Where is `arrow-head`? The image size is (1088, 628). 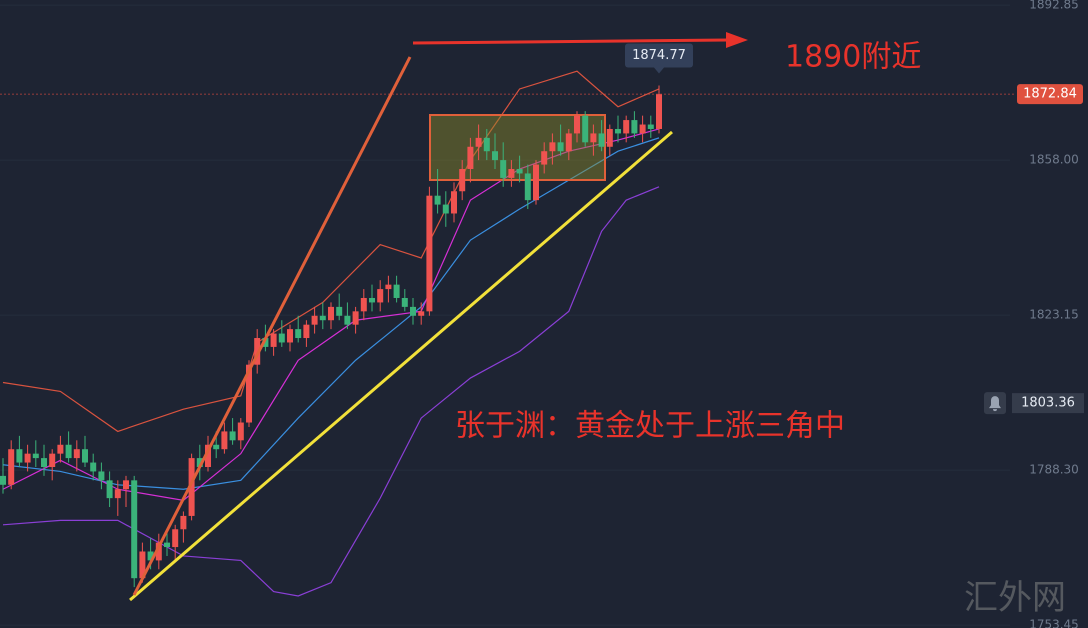 arrow-head is located at coordinates (737, 40).